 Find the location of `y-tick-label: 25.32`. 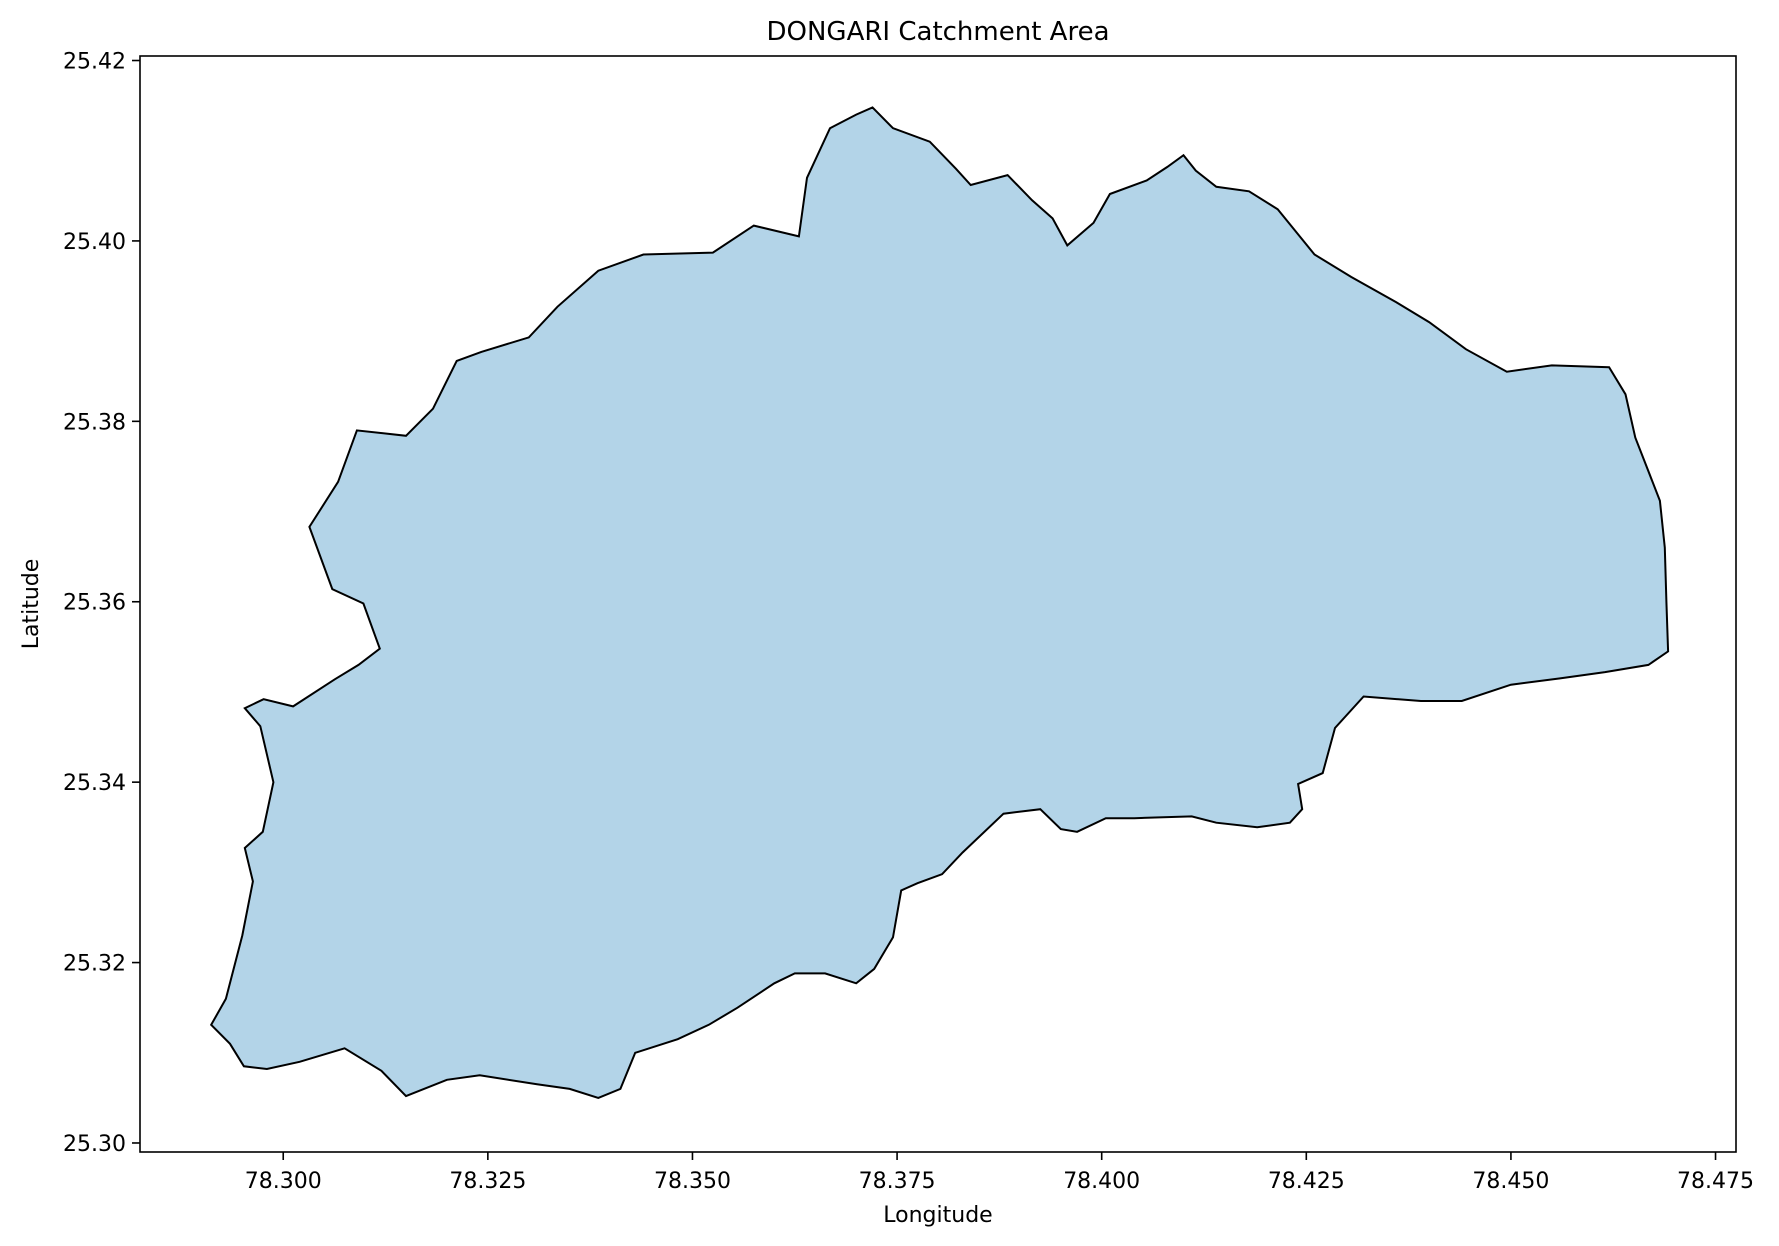

y-tick-label: 25.32 is located at coordinates (94, 964).